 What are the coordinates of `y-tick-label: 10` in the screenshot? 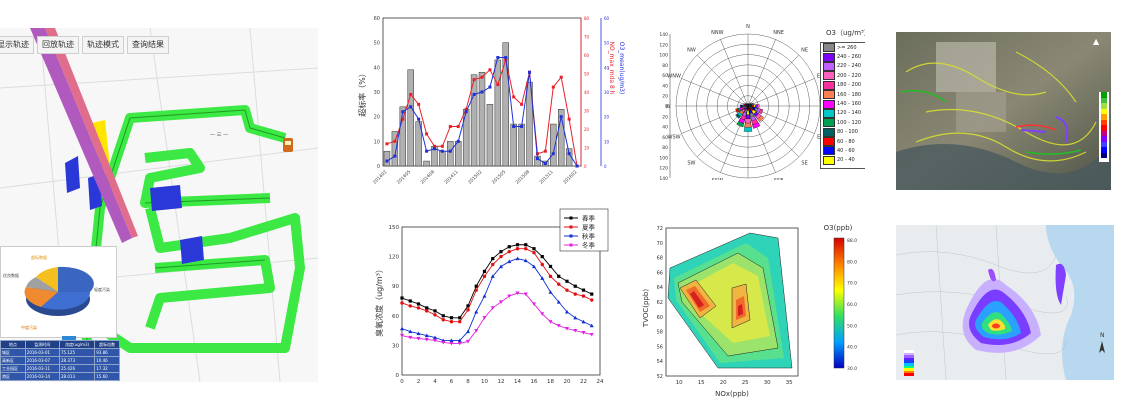 It's located at (377, 142).